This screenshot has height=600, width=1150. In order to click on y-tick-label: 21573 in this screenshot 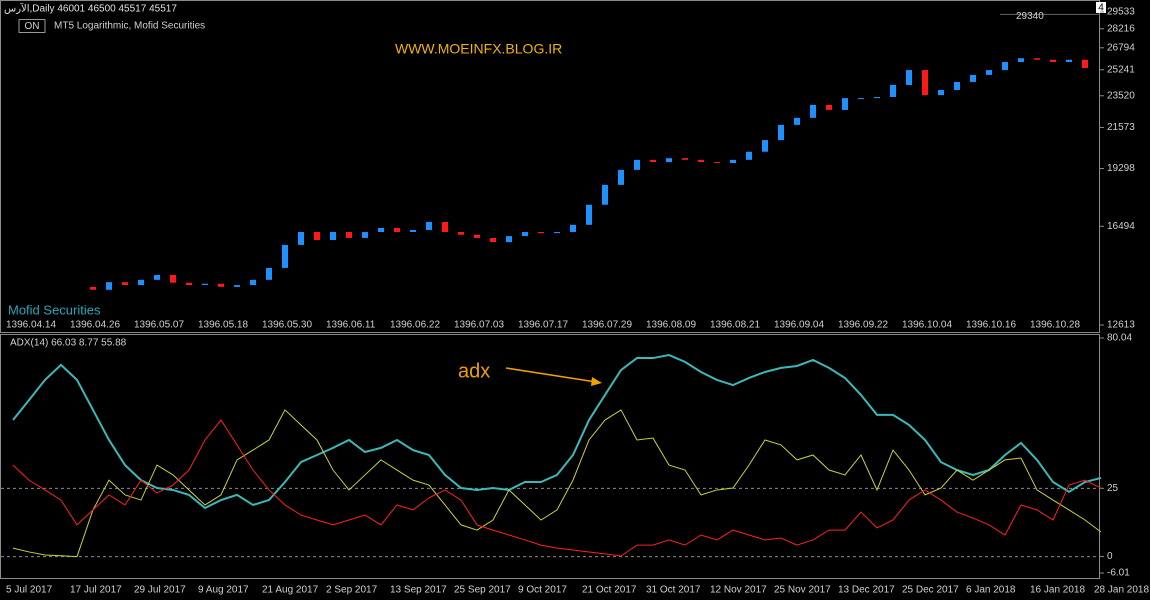, I will do `click(1121, 127)`.